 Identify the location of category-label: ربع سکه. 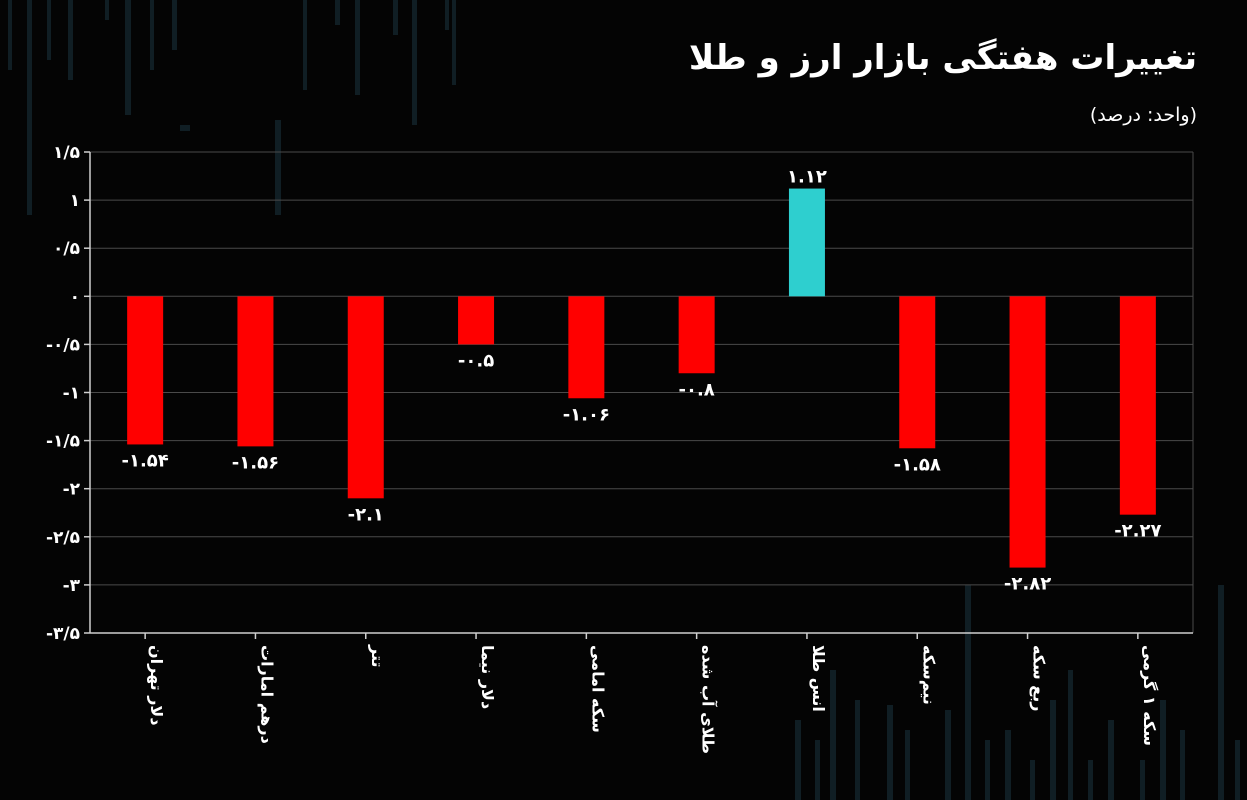
(1039, 678).